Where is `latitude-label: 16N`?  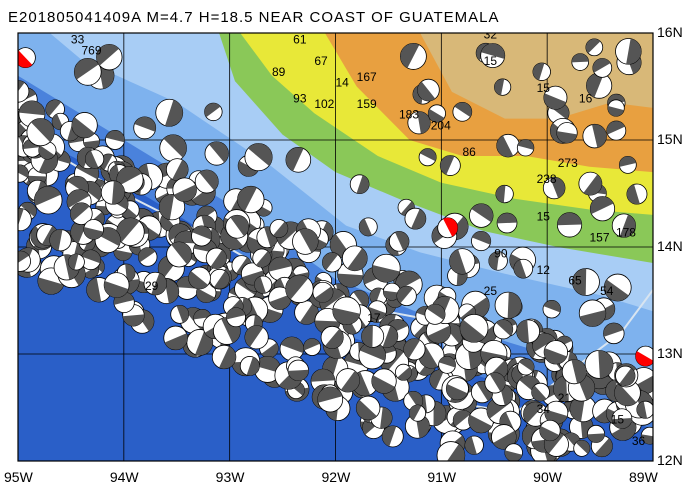
latitude-label: 16N is located at coordinates (670, 32).